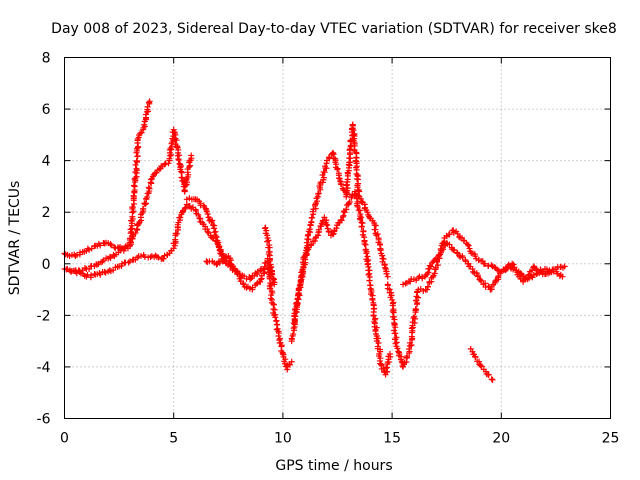 This screenshot has height=480, width=640. Describe the element at coordinates (44, 316) in the screenshot. I see `y-tick-label: -2` at that location.